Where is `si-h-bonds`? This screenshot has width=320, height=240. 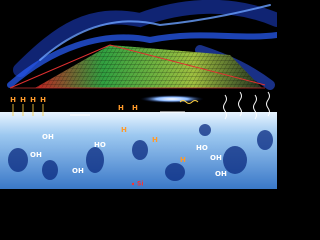 si-h-bonds is located at coordinates (28, 110).